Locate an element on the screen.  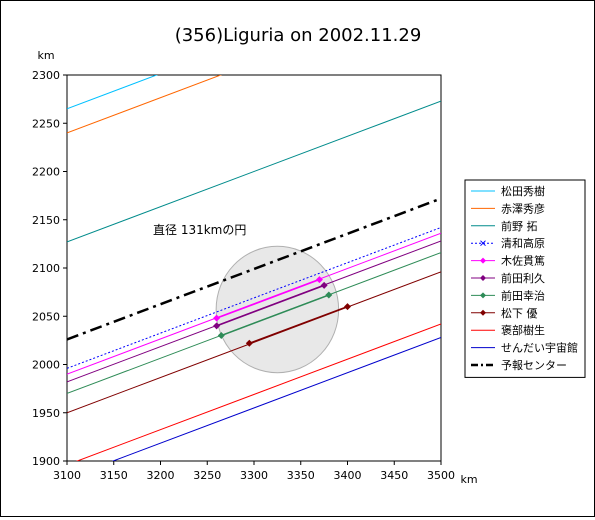
legend-label-10: 予報センター is located at coordinates (534, 365).